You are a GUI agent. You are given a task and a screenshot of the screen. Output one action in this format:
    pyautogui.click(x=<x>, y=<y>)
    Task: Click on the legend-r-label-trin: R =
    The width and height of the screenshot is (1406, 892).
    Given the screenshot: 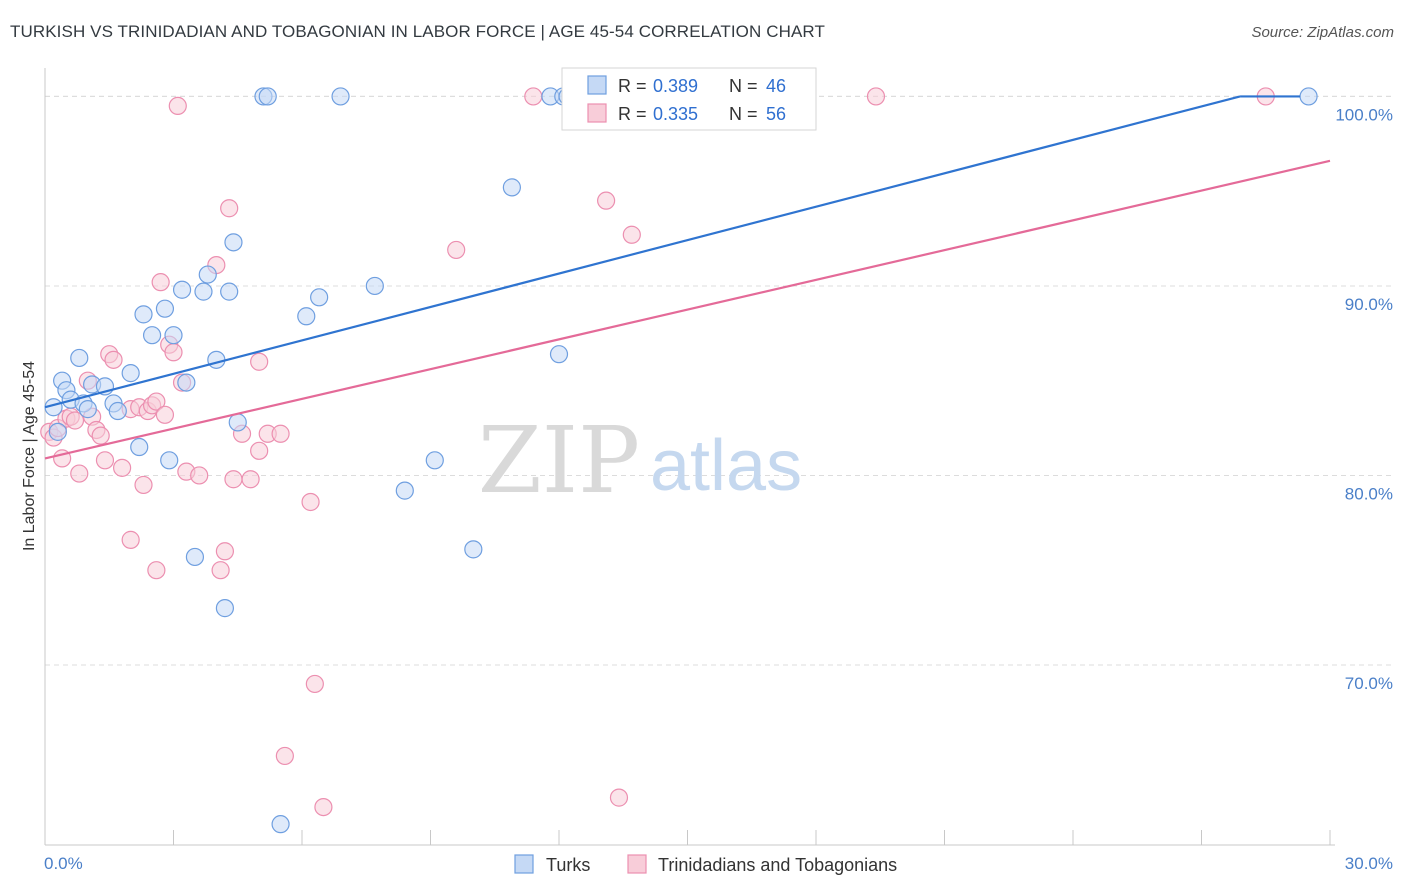 What is the action you would take?
    pyautogui.click(x=632, y=114)
    